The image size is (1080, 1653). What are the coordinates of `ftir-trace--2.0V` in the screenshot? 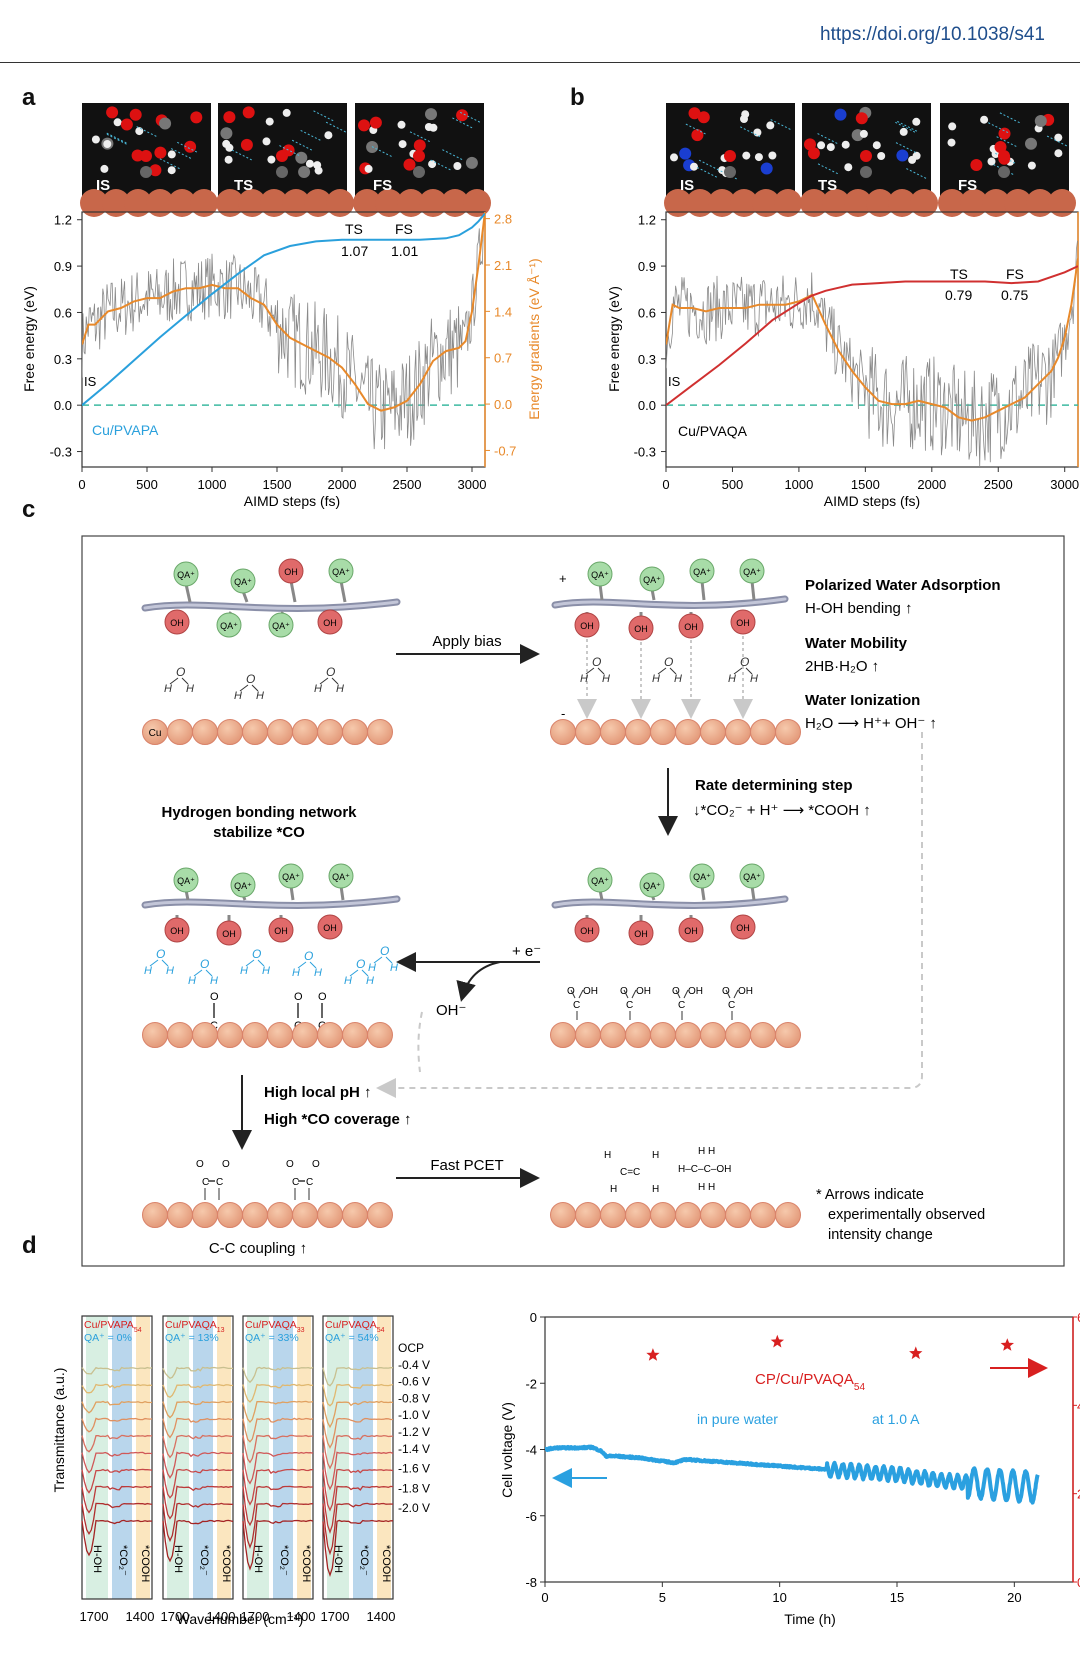 It's located at (278, 1545).